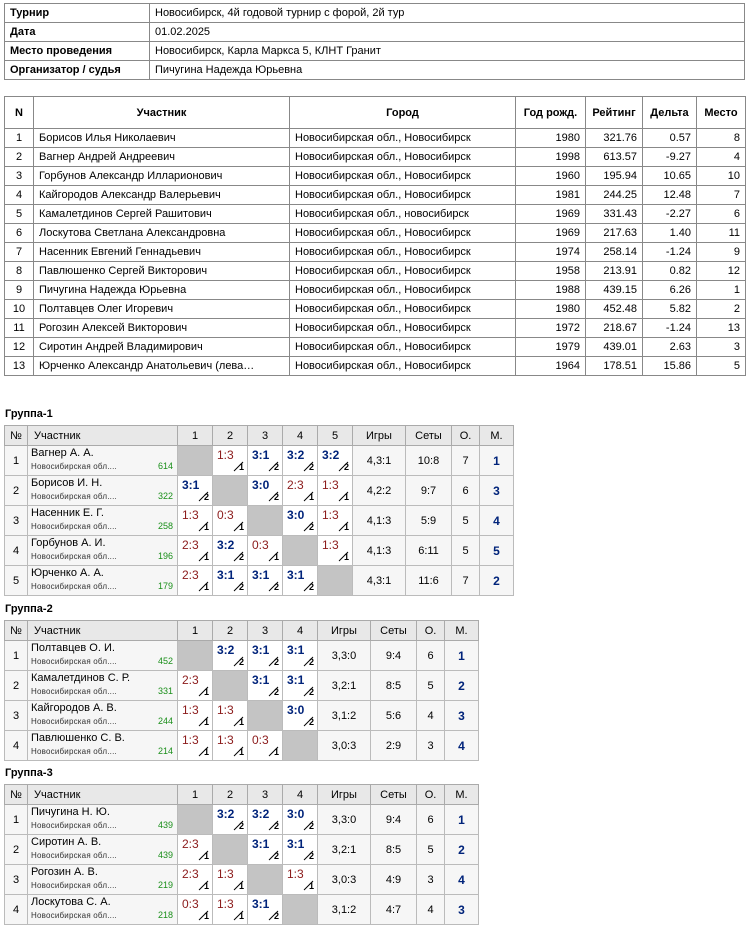 The image size is (749, 933). I want to click on match-result: 3:1 2, so click(300, 580).